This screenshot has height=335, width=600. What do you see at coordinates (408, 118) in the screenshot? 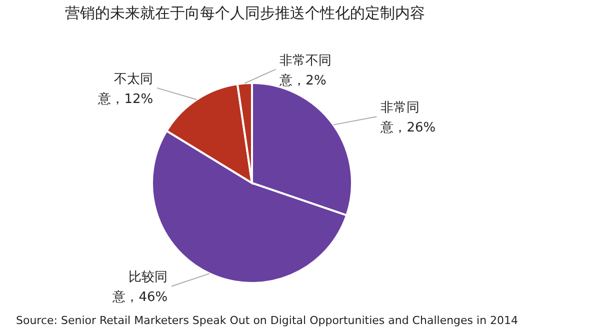
I see `slice-label: 非常同意，26%` at bounding box center [408, 118].